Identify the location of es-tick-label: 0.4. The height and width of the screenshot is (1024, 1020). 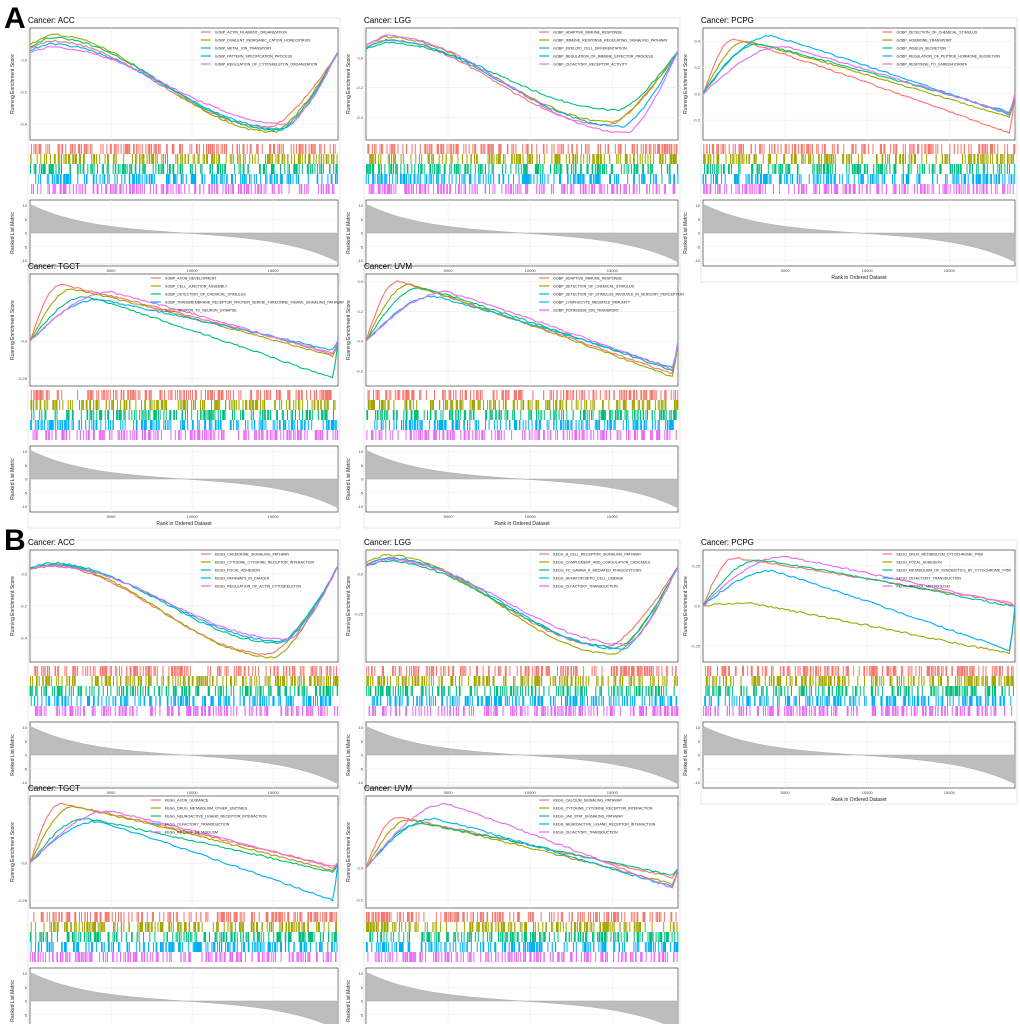
(697, 41).